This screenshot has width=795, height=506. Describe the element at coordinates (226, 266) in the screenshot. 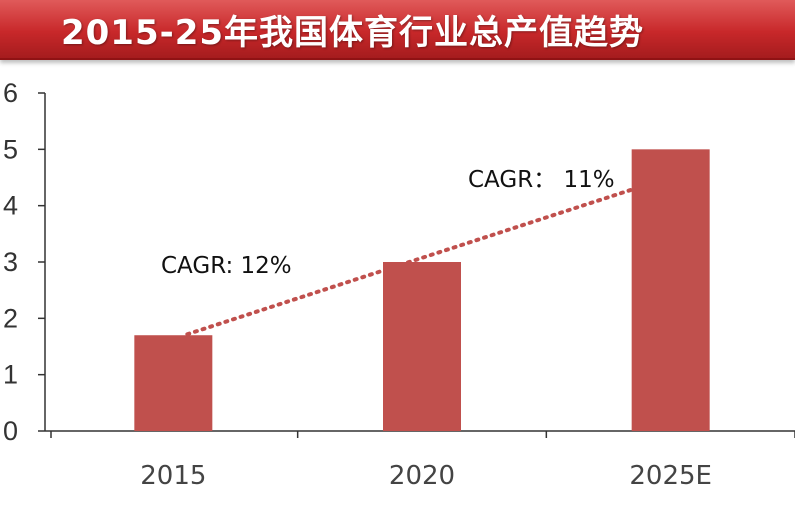

I see `cagr-annotation-1: CAGR: 12%` at that location.